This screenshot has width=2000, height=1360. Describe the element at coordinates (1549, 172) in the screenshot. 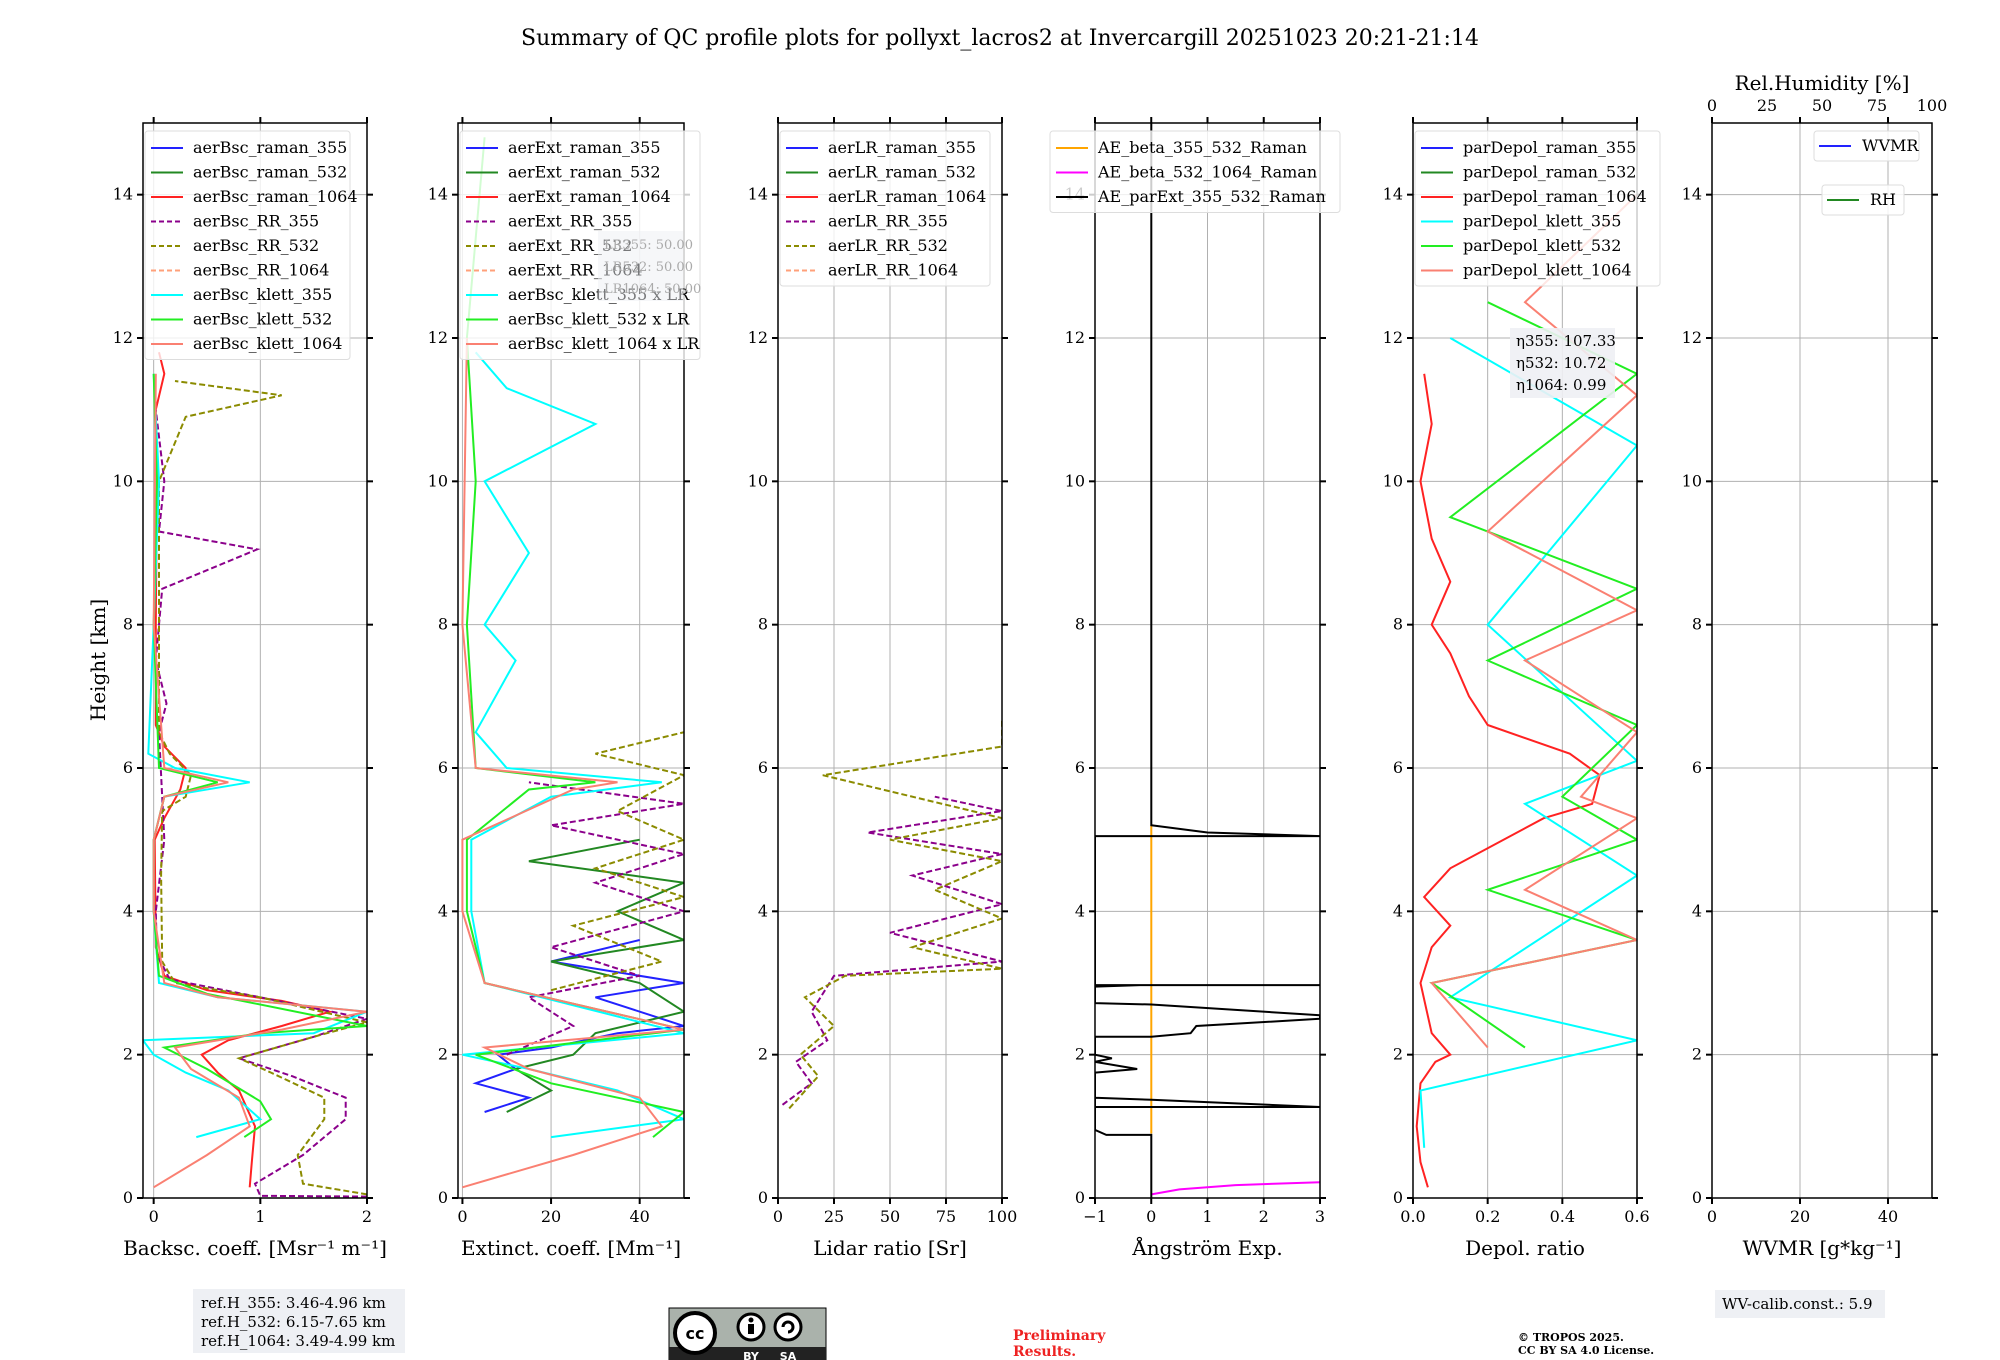

I see `legend-label: parDepol_raman_532` at that location.